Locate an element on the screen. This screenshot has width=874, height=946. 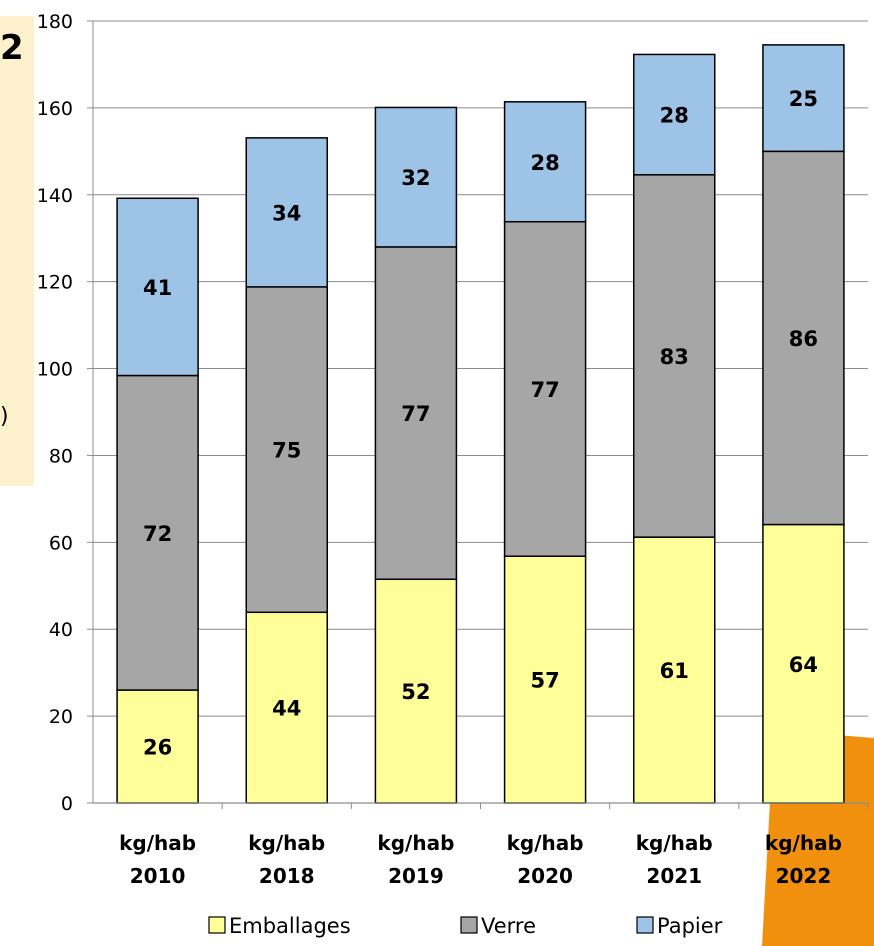
data-label: 72 is located at coordinates (157, 534).